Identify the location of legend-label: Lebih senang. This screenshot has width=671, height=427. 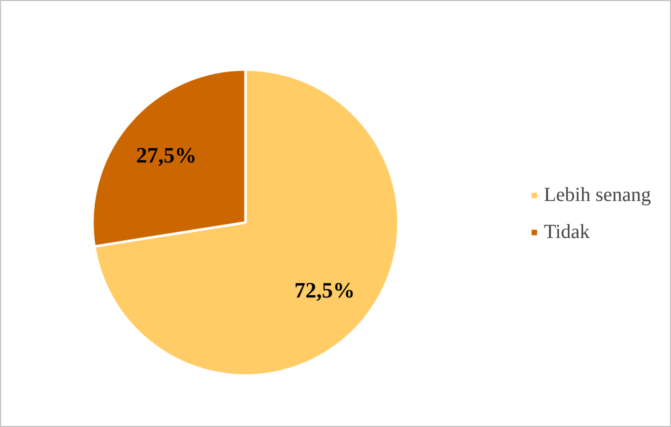
(597, 195).